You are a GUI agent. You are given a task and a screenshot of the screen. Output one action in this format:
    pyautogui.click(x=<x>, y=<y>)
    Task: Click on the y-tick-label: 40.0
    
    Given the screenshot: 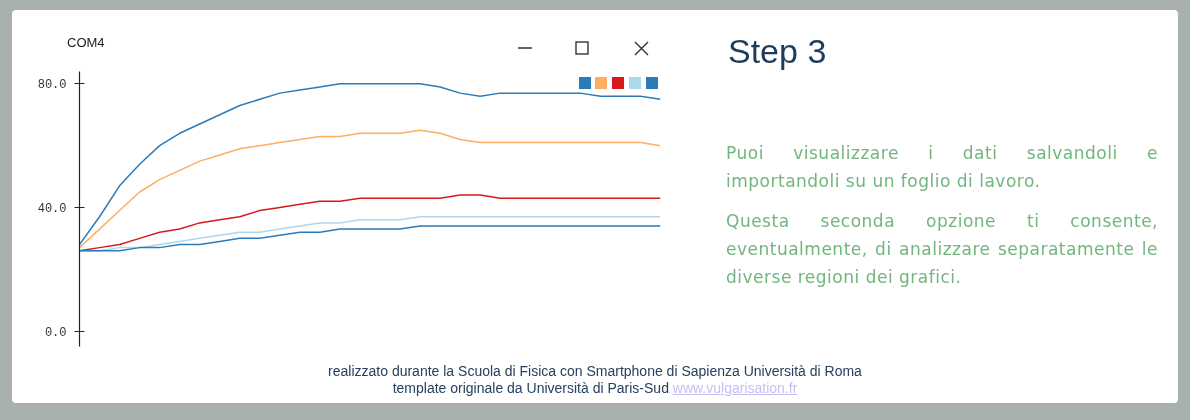 What is the action you would take?
    pyautogui.click(x=52, y=208)
    